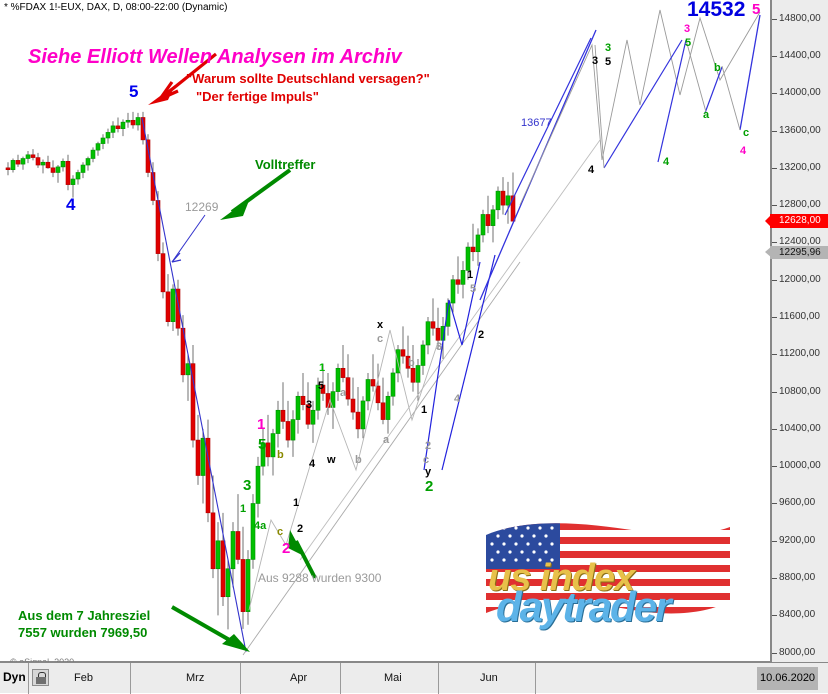  Describe the element at coordinates (800, 19) in the screenshot. I see `price-tick: 14800,00` at that location.